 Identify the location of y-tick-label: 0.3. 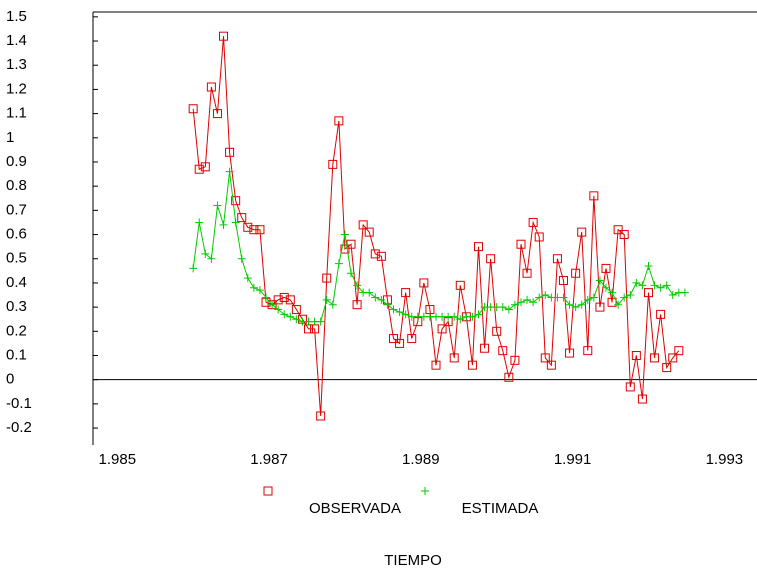
(16, 306).